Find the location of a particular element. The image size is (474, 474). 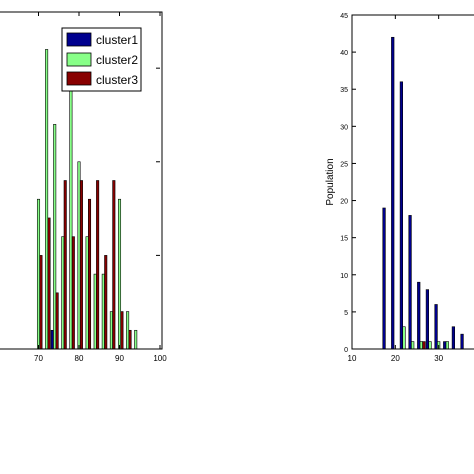

right-x-tick-label: 20 is located at coordinates (395, 358).